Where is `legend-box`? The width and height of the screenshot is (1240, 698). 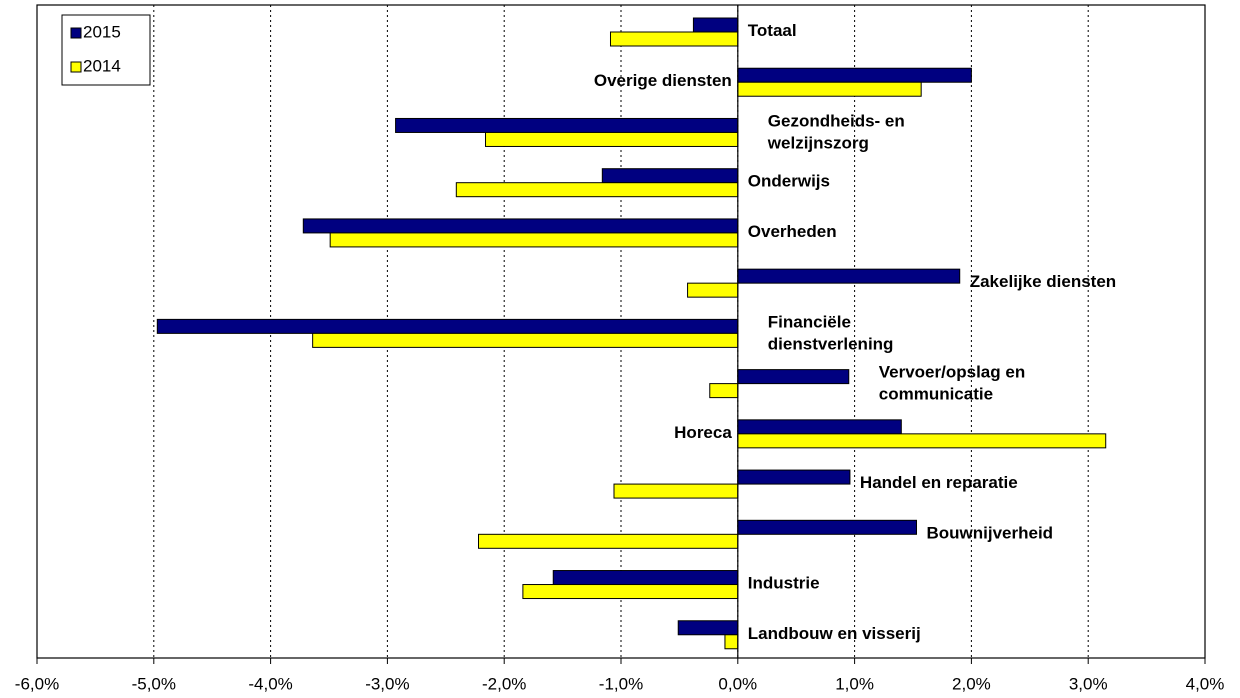 legend-box is located at coordinates (106, 50).